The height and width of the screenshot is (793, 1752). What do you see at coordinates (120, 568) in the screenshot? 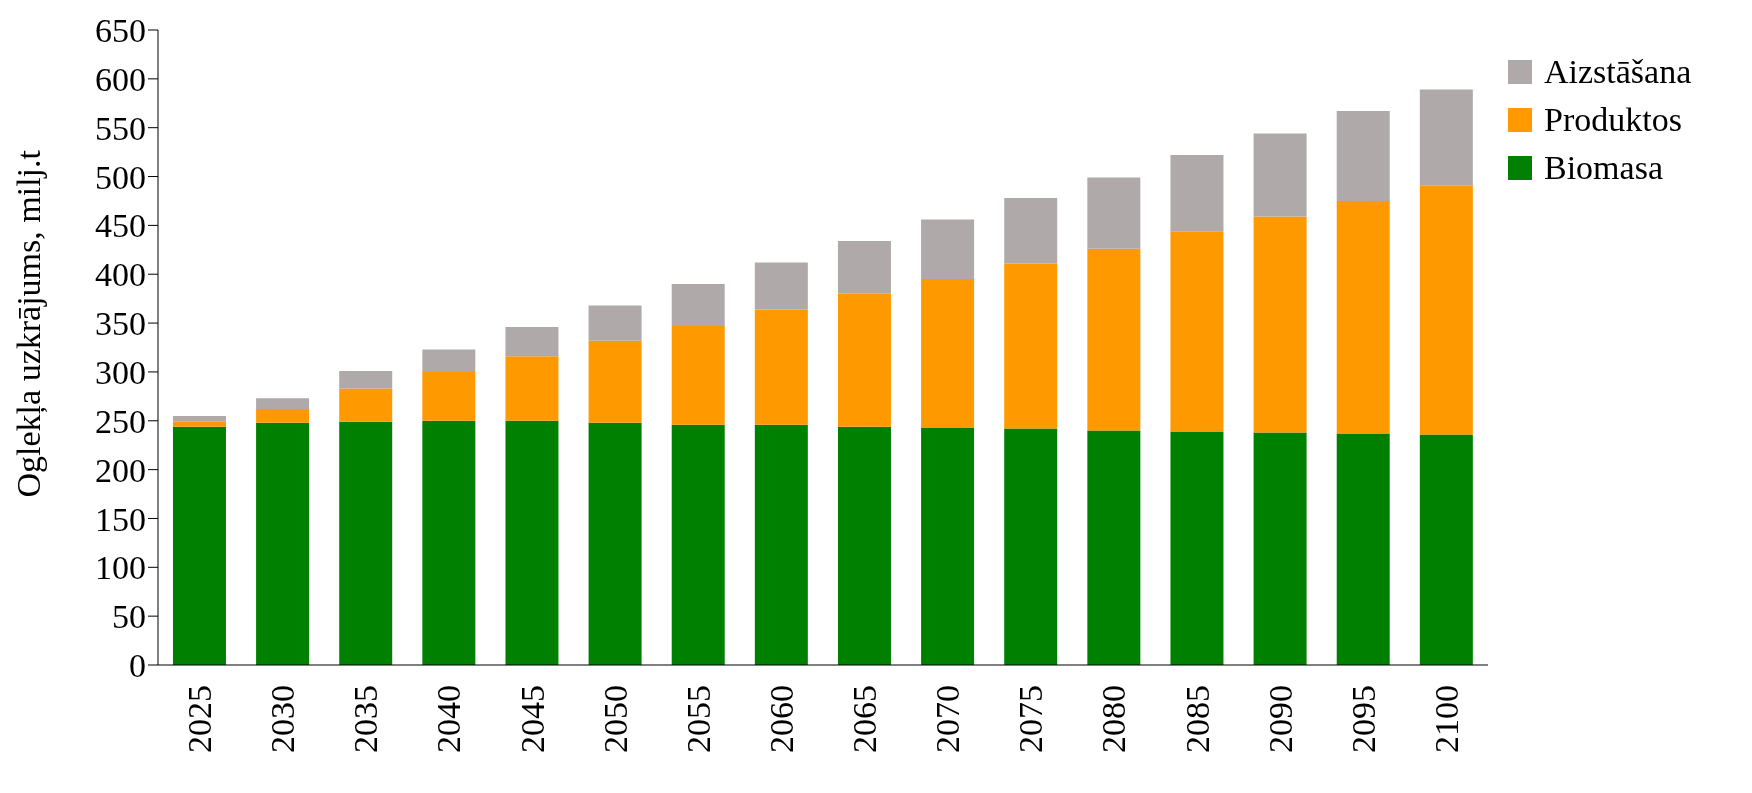
I see `y-tick-label: 100` at bounding box center [120, 568].